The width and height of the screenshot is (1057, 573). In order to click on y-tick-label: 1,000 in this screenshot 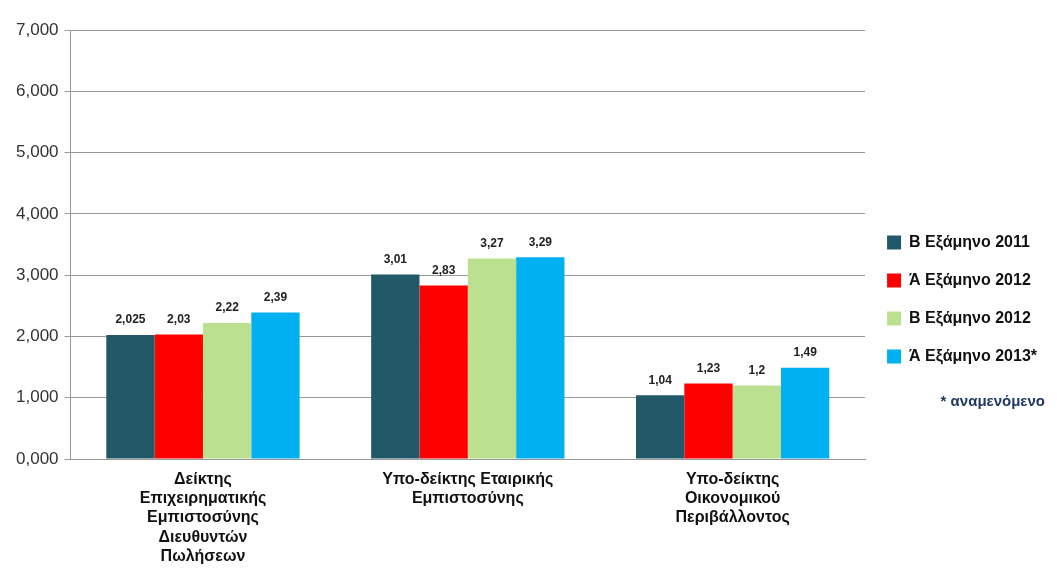, I will do `click(37, 397)`.